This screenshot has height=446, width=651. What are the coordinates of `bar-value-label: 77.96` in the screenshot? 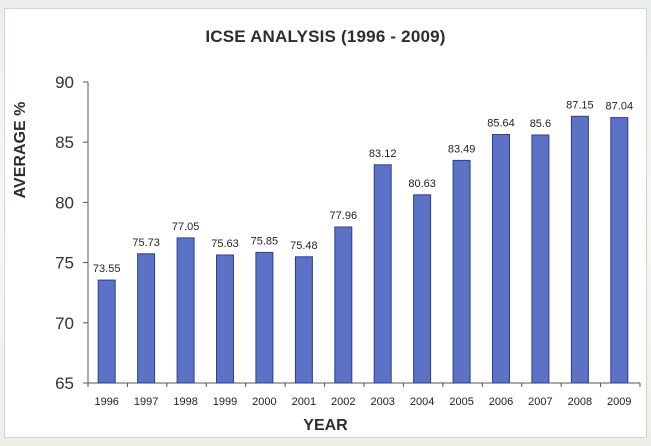 It's located at (344, 216).